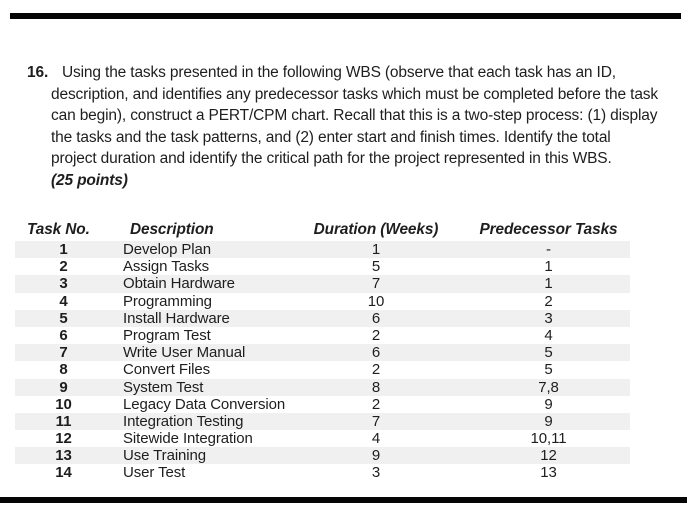 The height and width of the screenshot is (510, 700). Describe the element at coordinates (548, 229) in the screenshot. I see `header-predecessors: Predecessor Tasks` at that location.